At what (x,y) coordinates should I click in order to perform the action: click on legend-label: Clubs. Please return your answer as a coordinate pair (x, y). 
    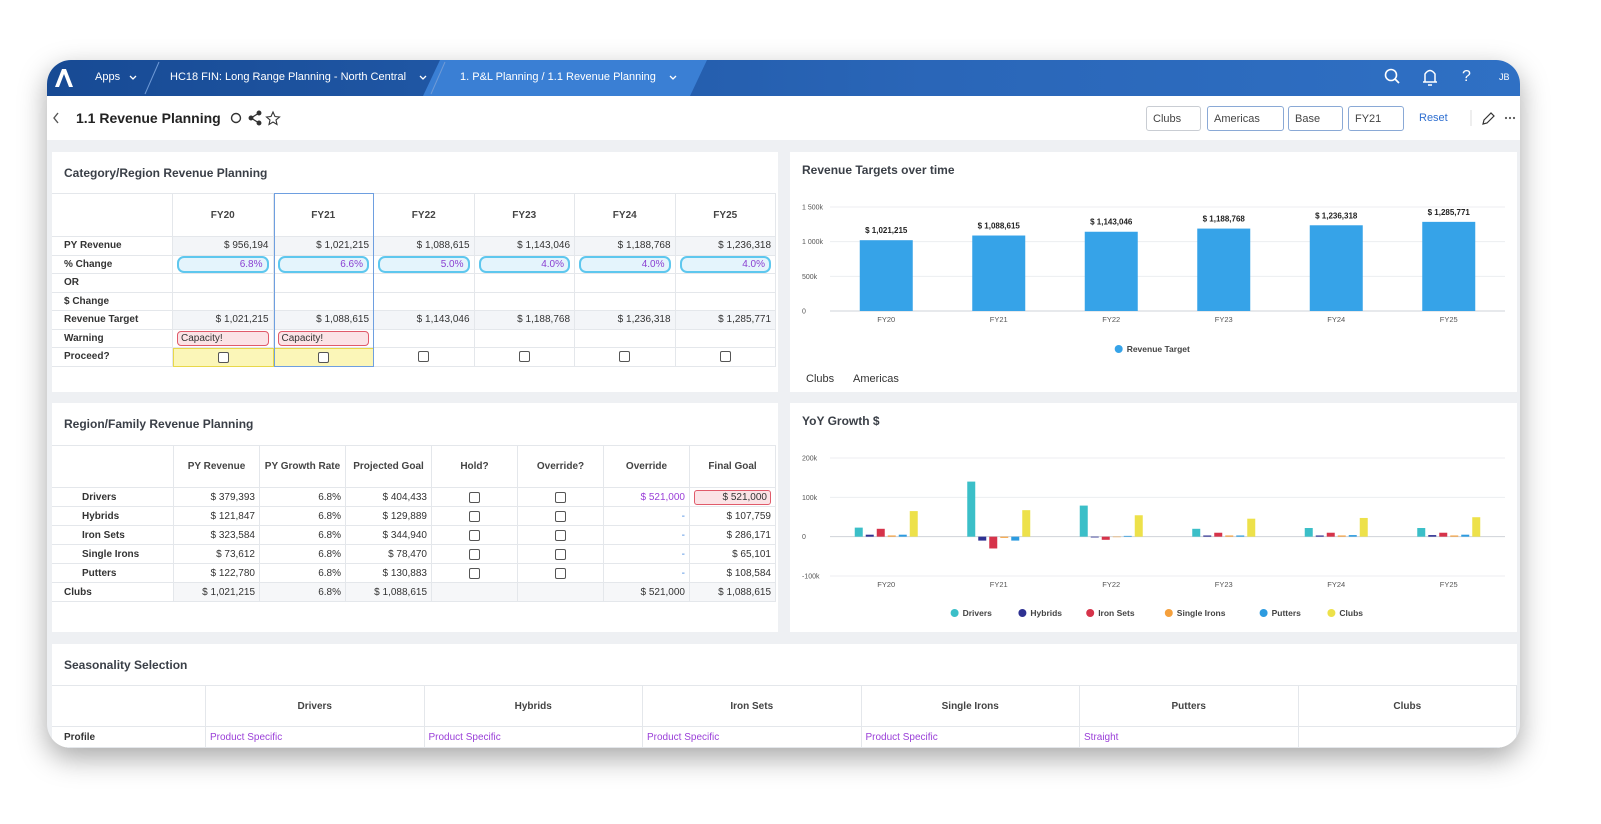
    Looking at the image, I should click on (1351, 613).